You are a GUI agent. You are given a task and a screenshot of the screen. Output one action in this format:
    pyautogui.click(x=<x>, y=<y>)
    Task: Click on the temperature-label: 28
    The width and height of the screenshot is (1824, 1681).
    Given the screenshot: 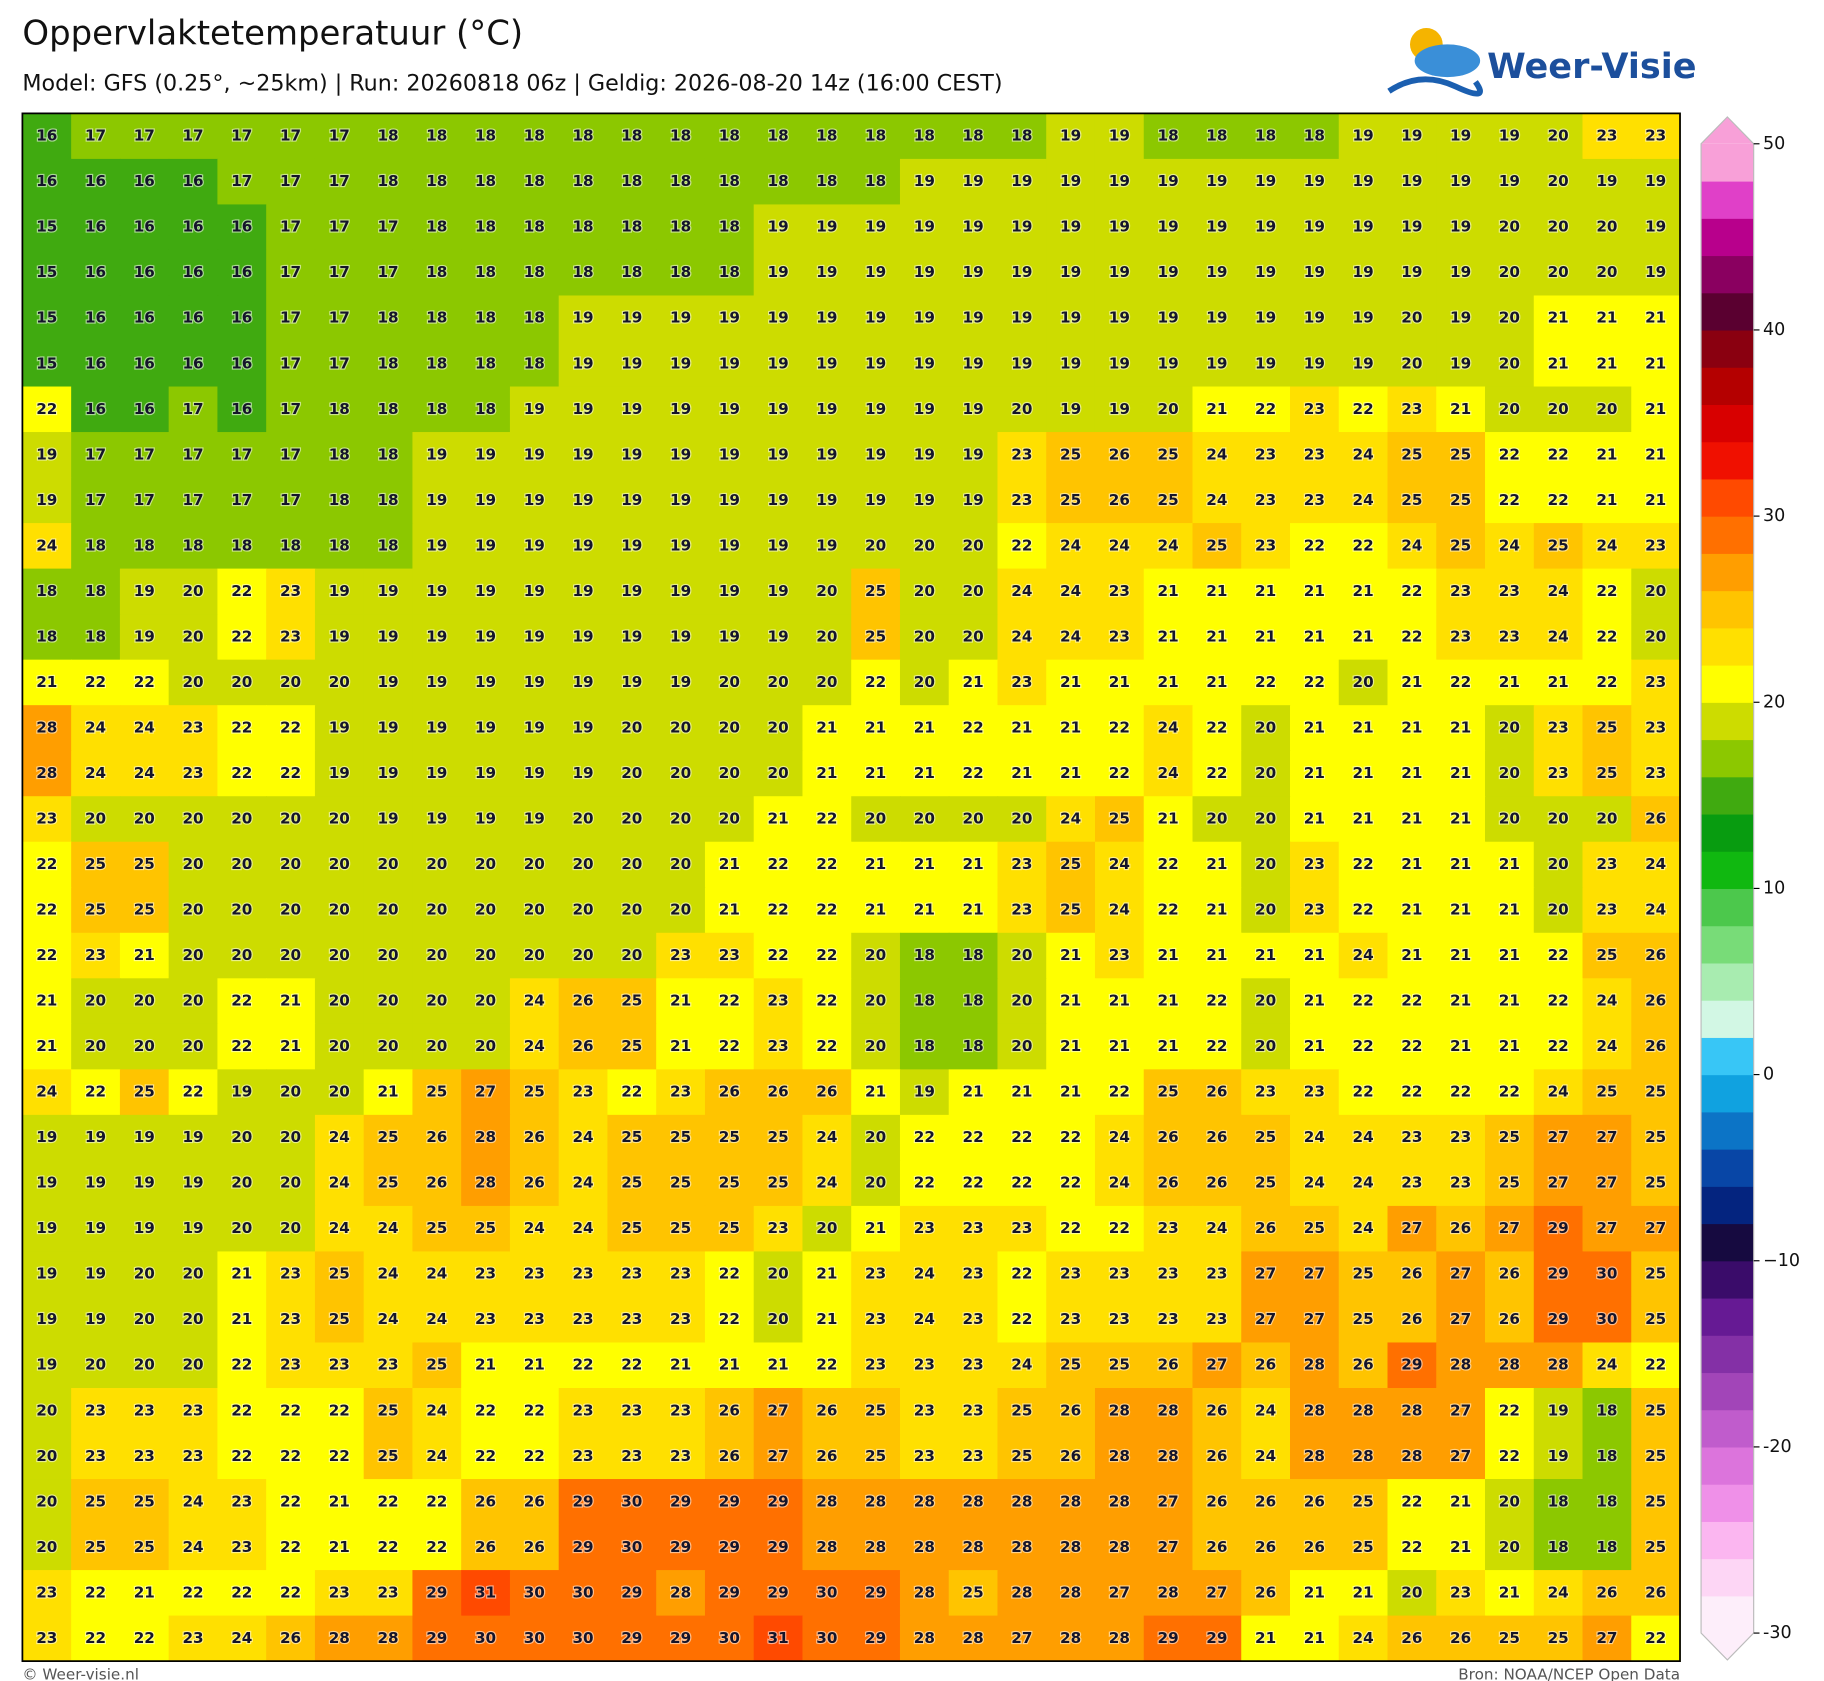 What is the action you would take?
    pyautogui.click(x=1363, y=1456)
    